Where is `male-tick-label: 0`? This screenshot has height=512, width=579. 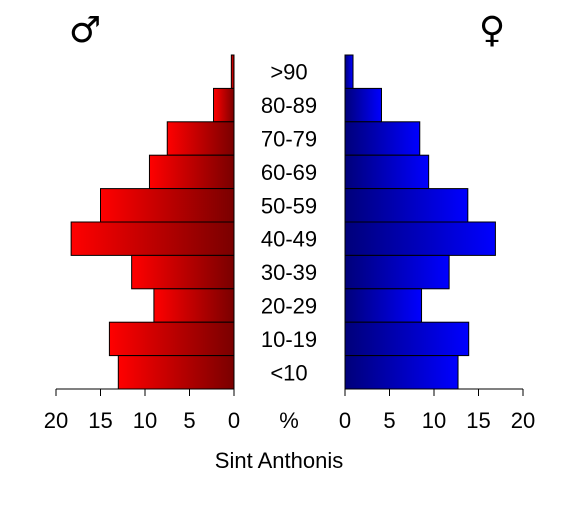
male-tick-label: 0 is located at coordinates (234, 420).